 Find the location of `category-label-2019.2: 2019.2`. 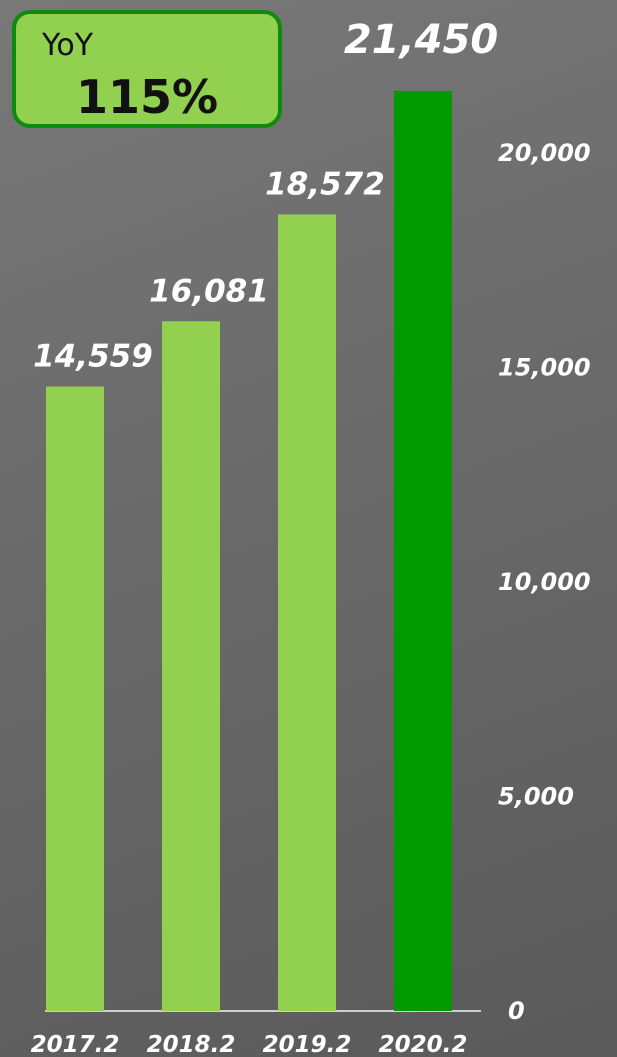

category-label-2019.2: 2019.2 is located at coordinates (307, 1044).